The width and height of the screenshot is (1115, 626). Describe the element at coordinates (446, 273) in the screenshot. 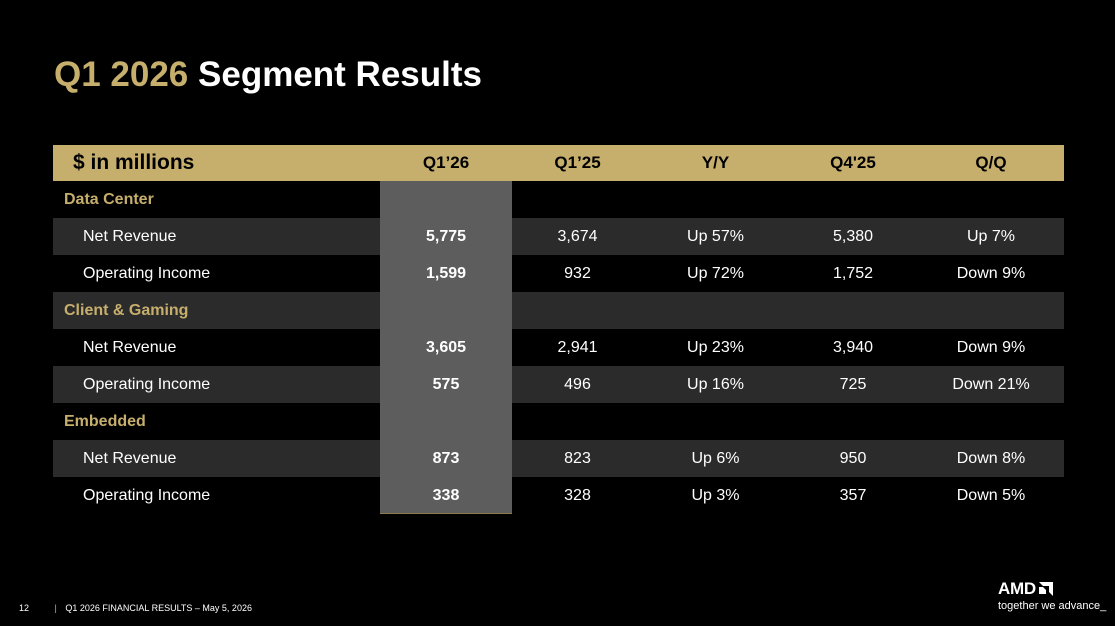

I see `current-quarter-cell: 1,599` at that location.